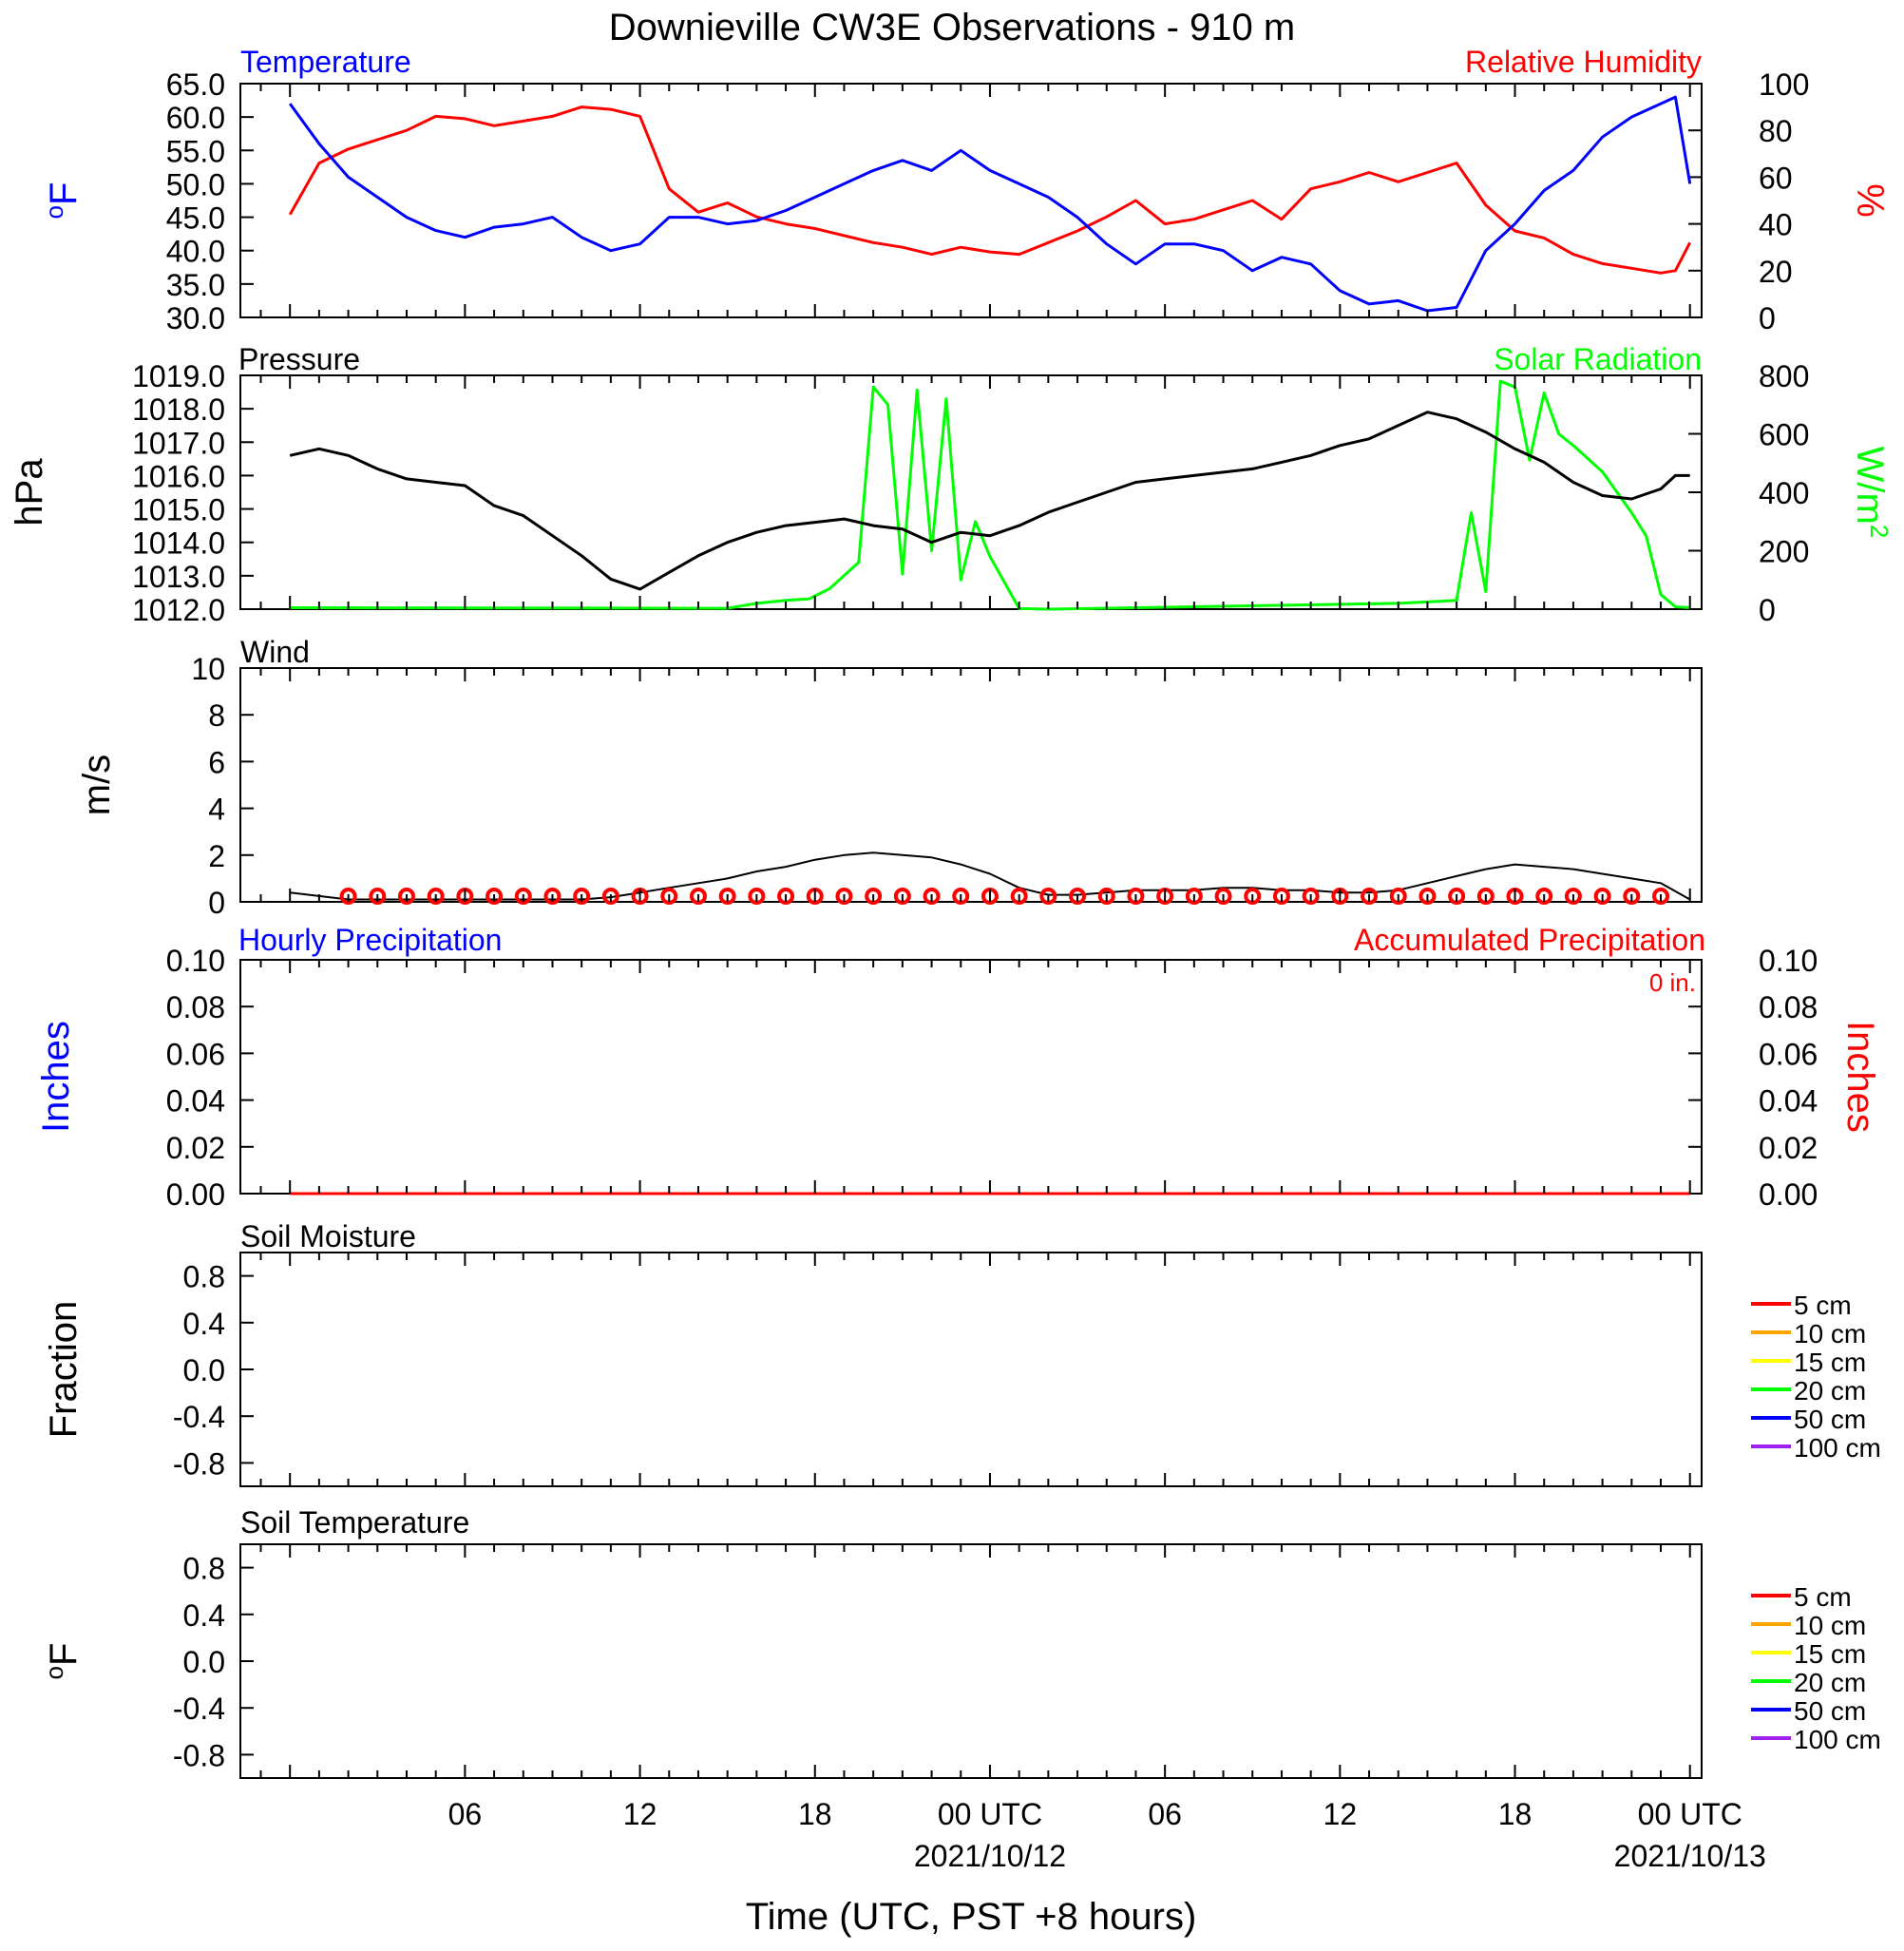 Image resolution: width=1904 pixels, height=1951 pixels. What do you see at coordinates (1838, 1739) in the screenshot?
I see `legend-label: 100 cm` at bounding box center [1838, 1739].